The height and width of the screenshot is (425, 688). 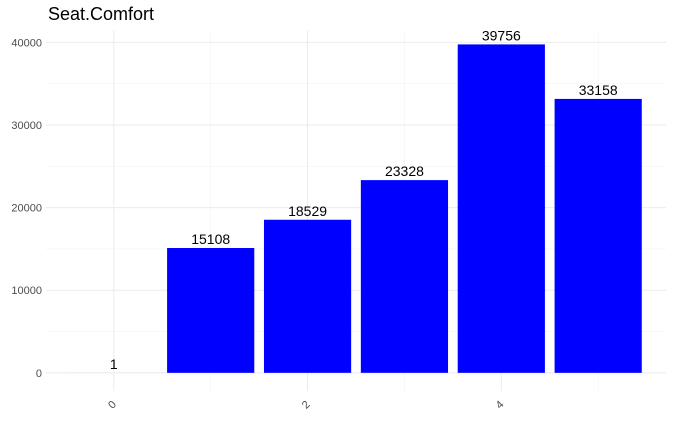 What do you see at coordinates (26, 126) in the screenshot?
I see `y-tick-label: 30000` at bounding box center [26, 126].